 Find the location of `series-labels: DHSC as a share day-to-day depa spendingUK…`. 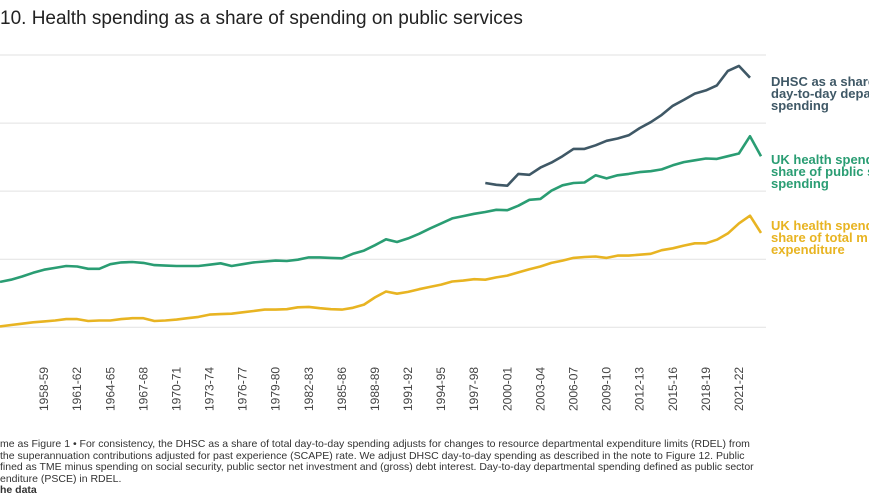

series-labels: DHSC as a share day-to-day depa spendingUK… is located at coordinates (820, 165).